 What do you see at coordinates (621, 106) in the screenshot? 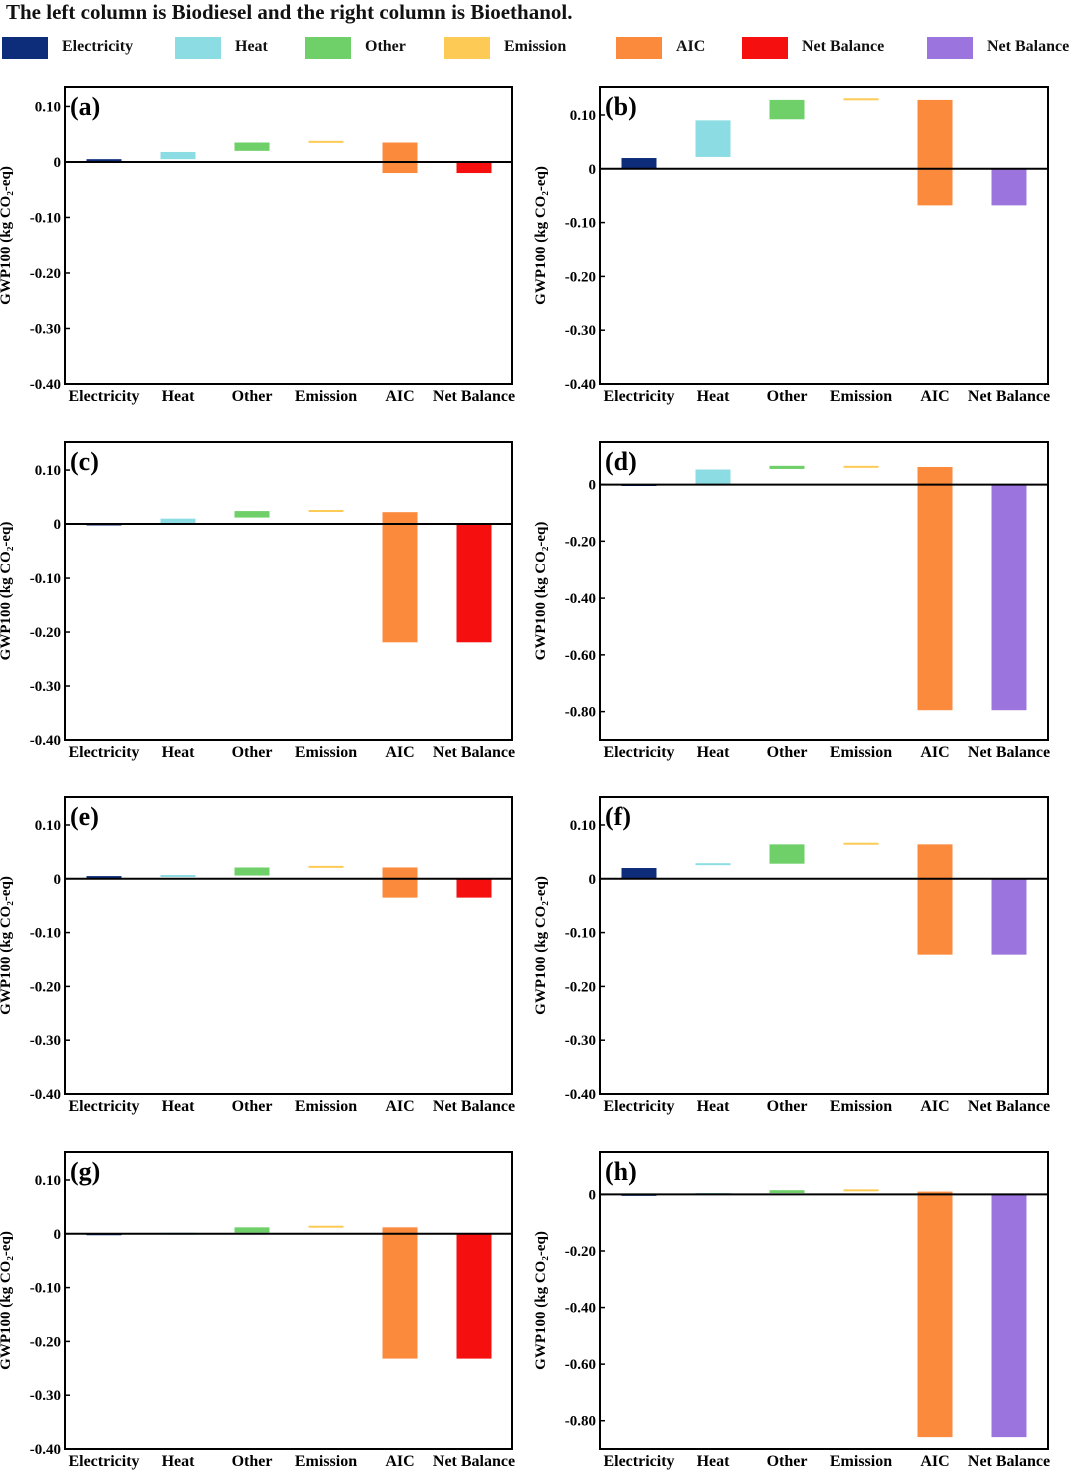
I see `panel-label: (b)` at bounding box center [621, 106].